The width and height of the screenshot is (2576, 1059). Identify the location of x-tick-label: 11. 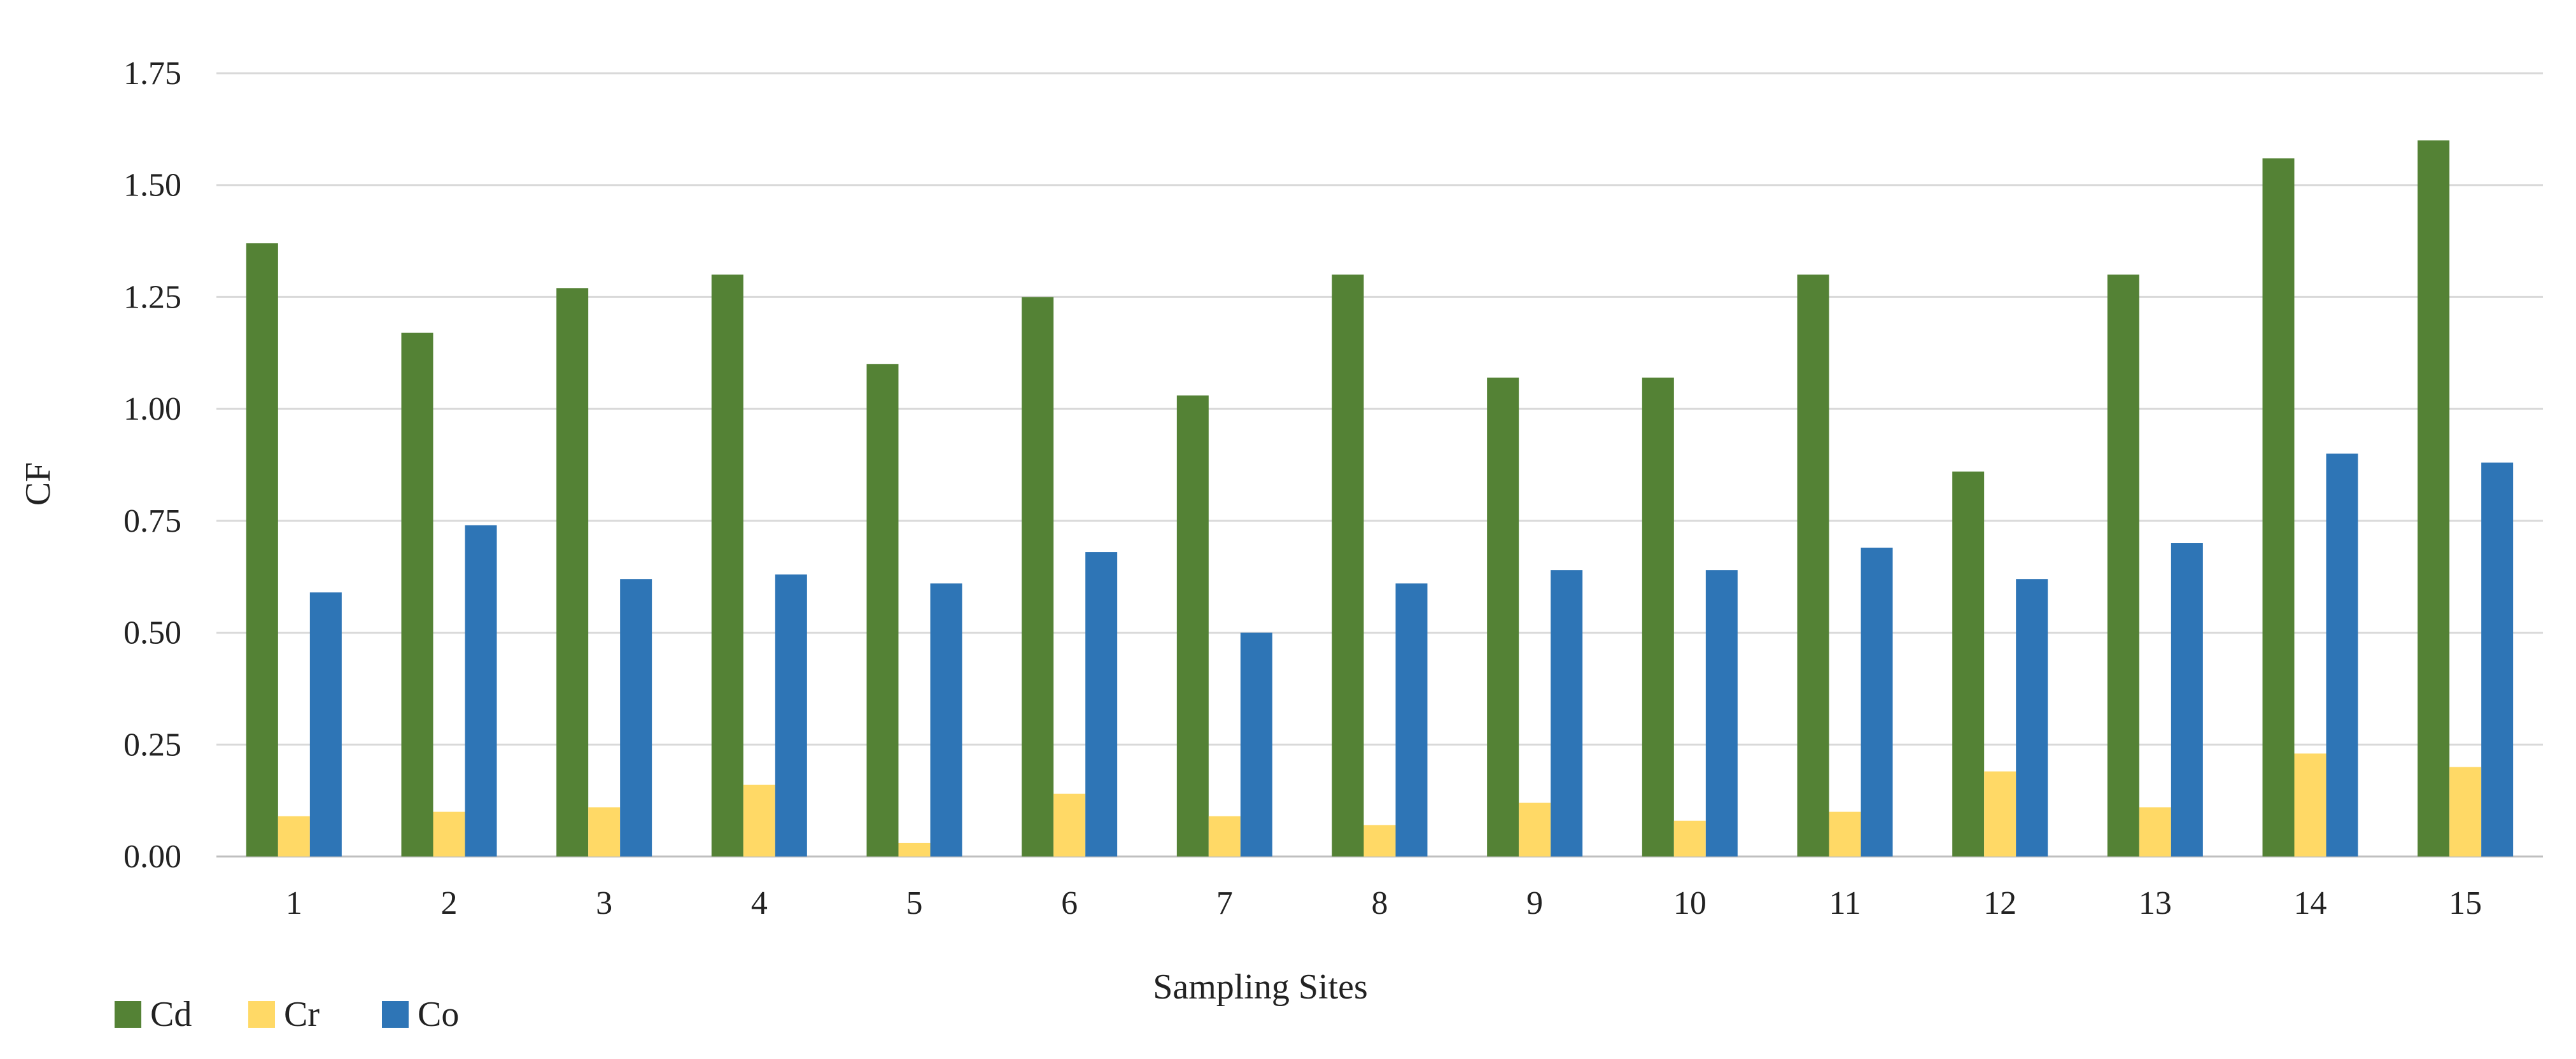
(1845, 903).